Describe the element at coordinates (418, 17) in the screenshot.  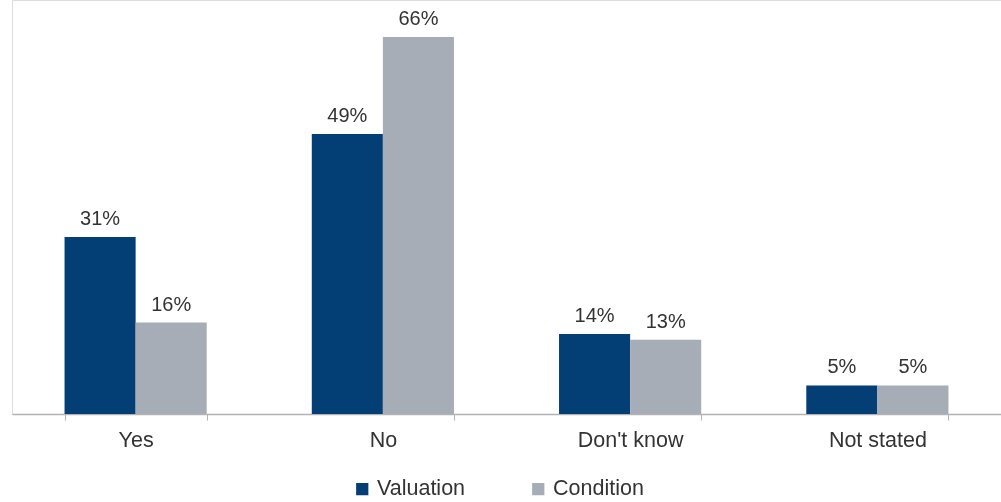
I see `data-label: 66%` at that location.